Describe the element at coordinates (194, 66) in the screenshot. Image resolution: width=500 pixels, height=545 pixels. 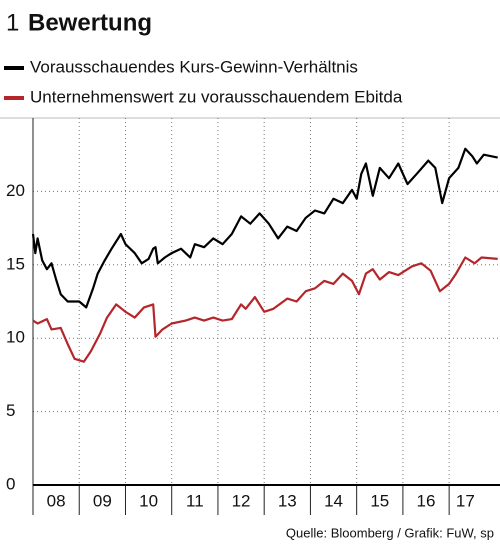
I see `legend-label: Vorausschauendes Kurs-Gewinn-Verhältnis` at that location.